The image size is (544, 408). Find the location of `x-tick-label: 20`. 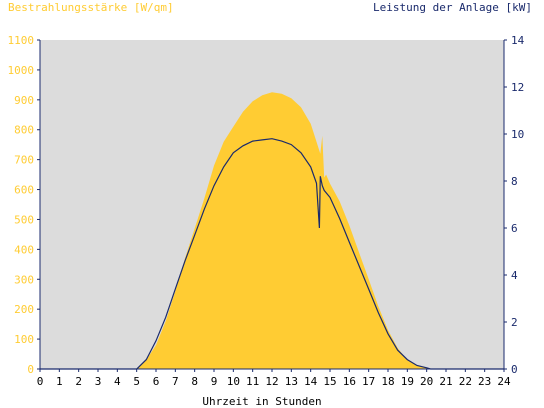

x-tick-label: 20 is located at coordinates (426, 381).